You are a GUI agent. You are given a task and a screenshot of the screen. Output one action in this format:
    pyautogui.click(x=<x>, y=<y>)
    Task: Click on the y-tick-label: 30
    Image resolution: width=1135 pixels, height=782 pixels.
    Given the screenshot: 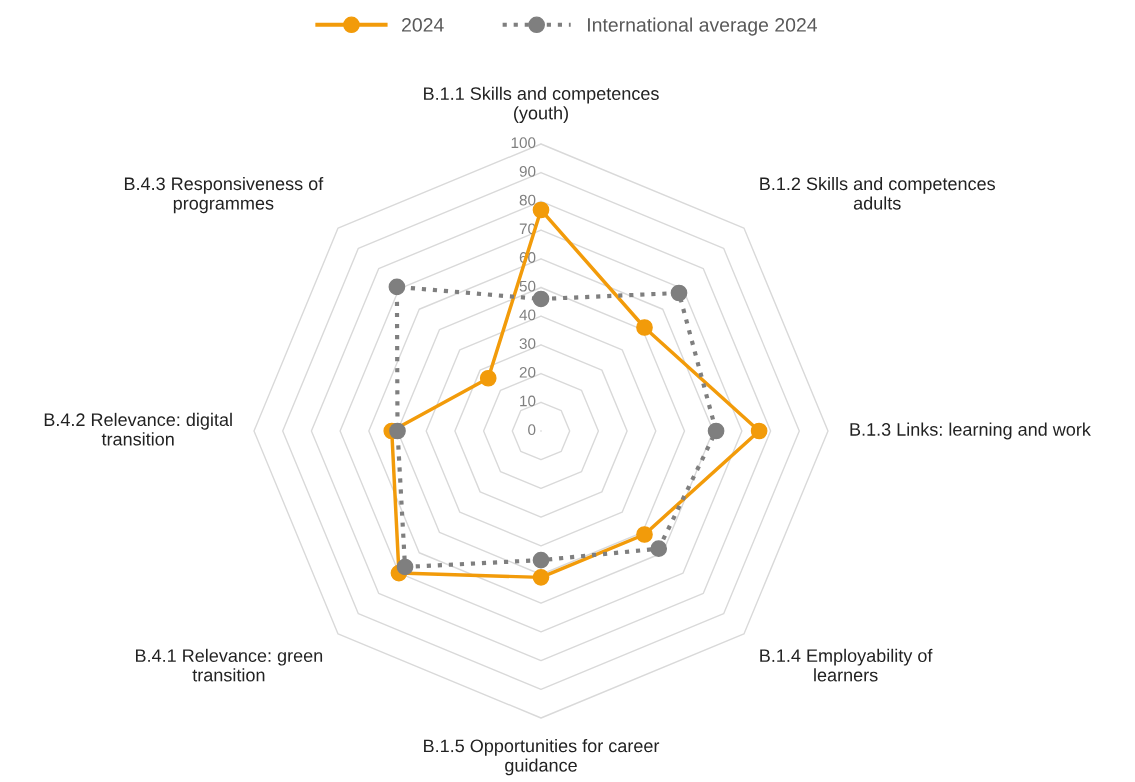 What is the action you would take?
    pyautogui.click(x=527, y=343)
    